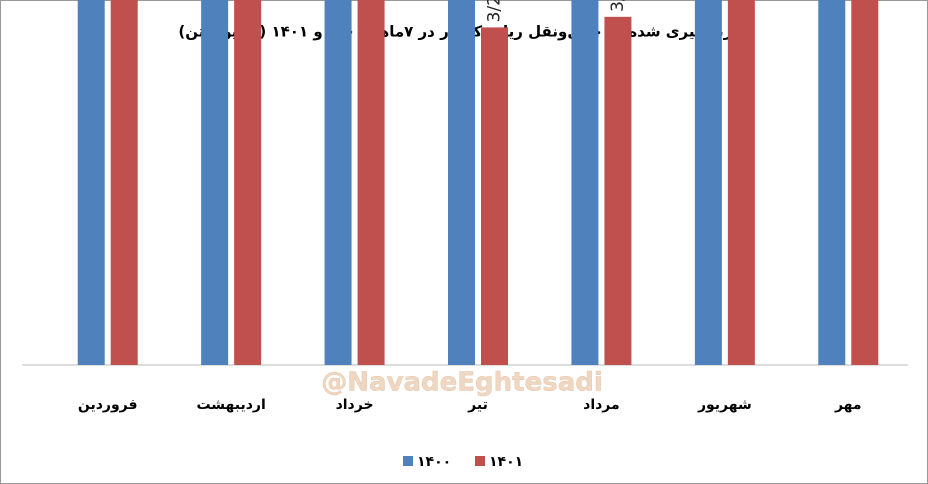 This screenshot has width=928, height=484. I want to click on watermark: @NavadeEghtesadi, so click(462, 383).